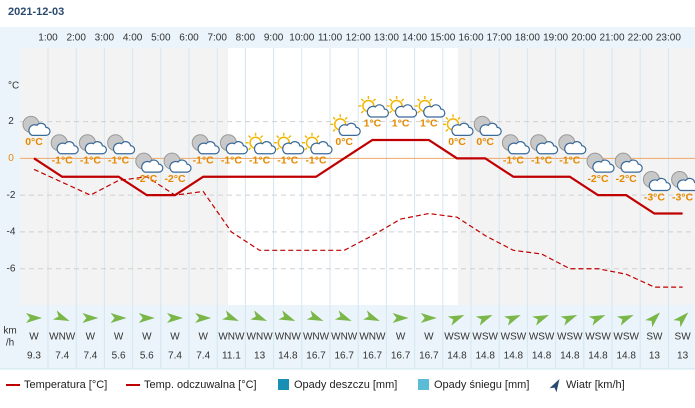 Image resolution: width=695 pixels, height=408 pixels. What do you see at coordinates (611, 38) in the screenshot?
I see `hour-label: 21:00` at bounding box center [611, 38].